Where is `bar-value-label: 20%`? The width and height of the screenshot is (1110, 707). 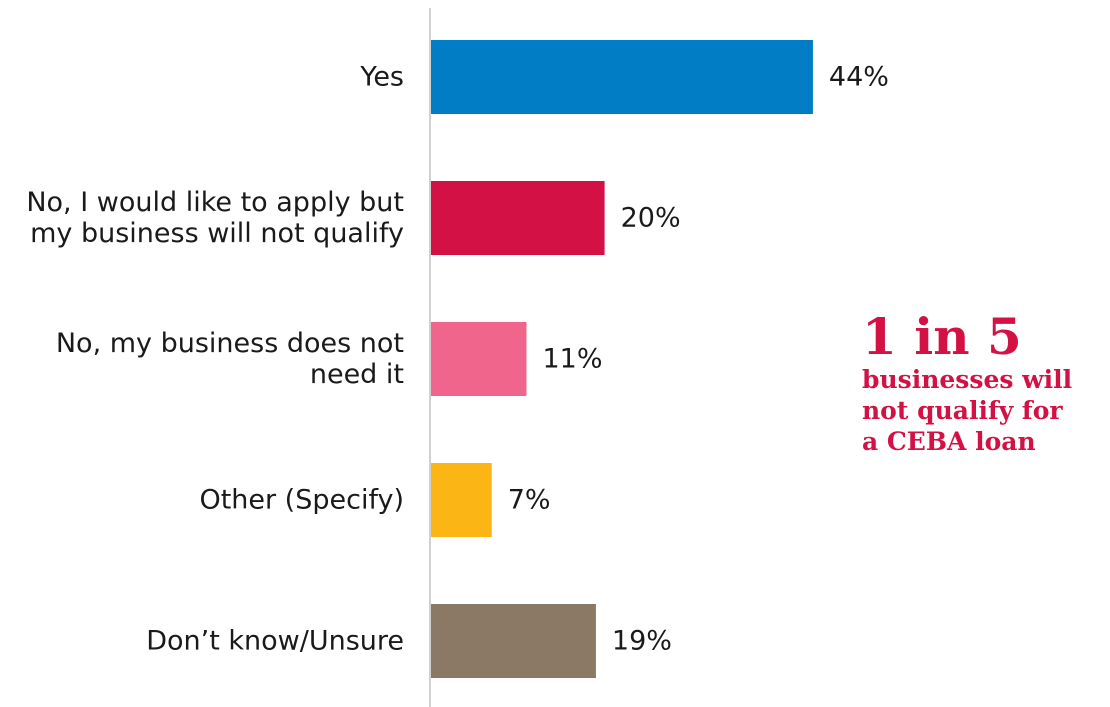 bar-value-label: 20% is located at coordinates (651, 218).